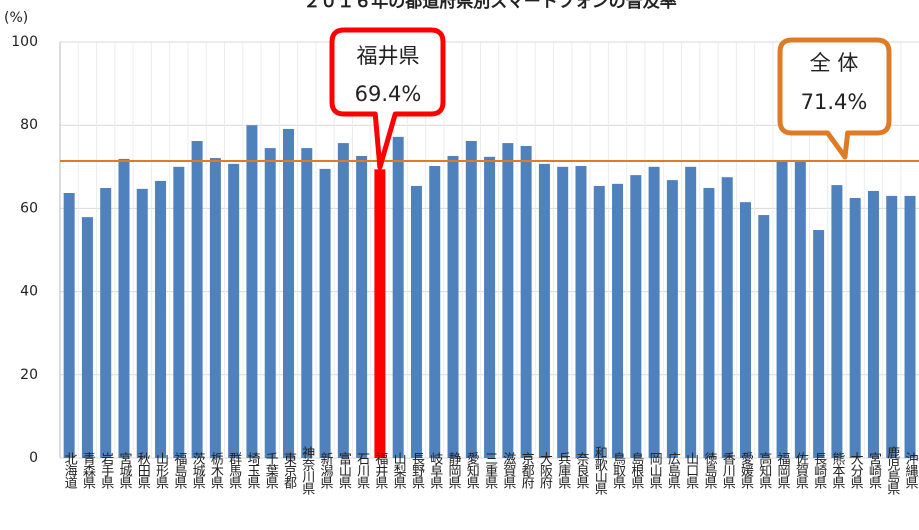 The height and width of the screenshot is (530, 919). Describe the element at coordinates (88, 470) in the screenshot. I see `x-tick-label: 青森県` at that location.